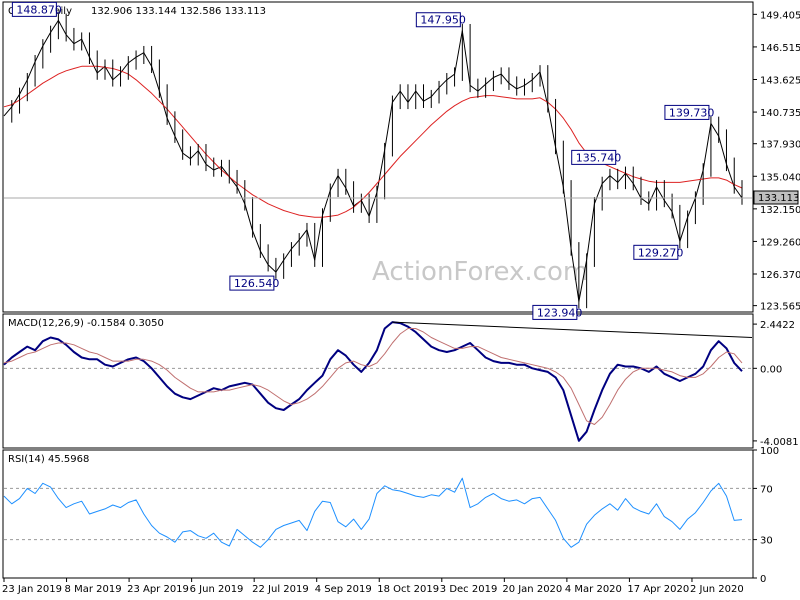  Describe the element at coordinates (780, 177) in the screenshot. I see `y-tick-label: 135.040` at that location.